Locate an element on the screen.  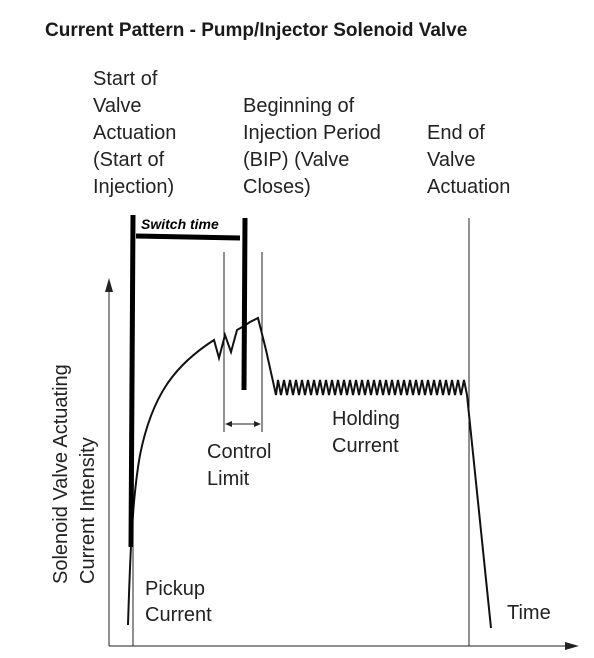
switch-start-bar is located at coordinates (132, 381).